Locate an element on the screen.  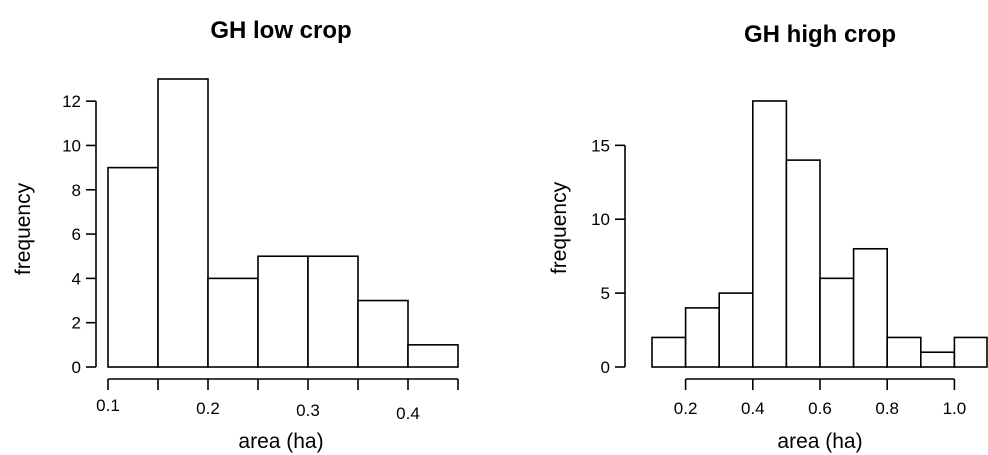
x-tick-label-0: 0.2 is located at coordinates (686, 408).